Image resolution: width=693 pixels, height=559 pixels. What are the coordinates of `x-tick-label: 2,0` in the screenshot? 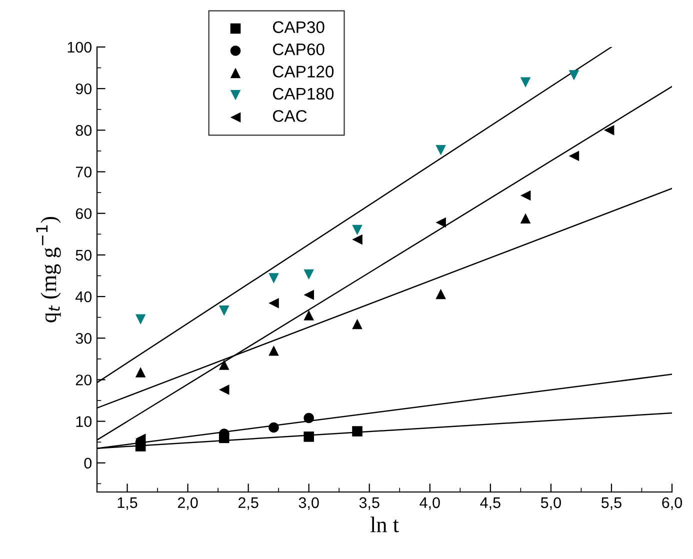 It's located at (188, 503).